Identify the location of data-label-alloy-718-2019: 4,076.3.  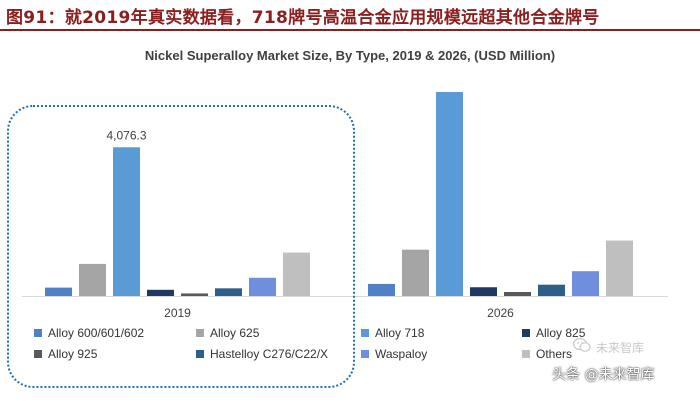
(126, 135).